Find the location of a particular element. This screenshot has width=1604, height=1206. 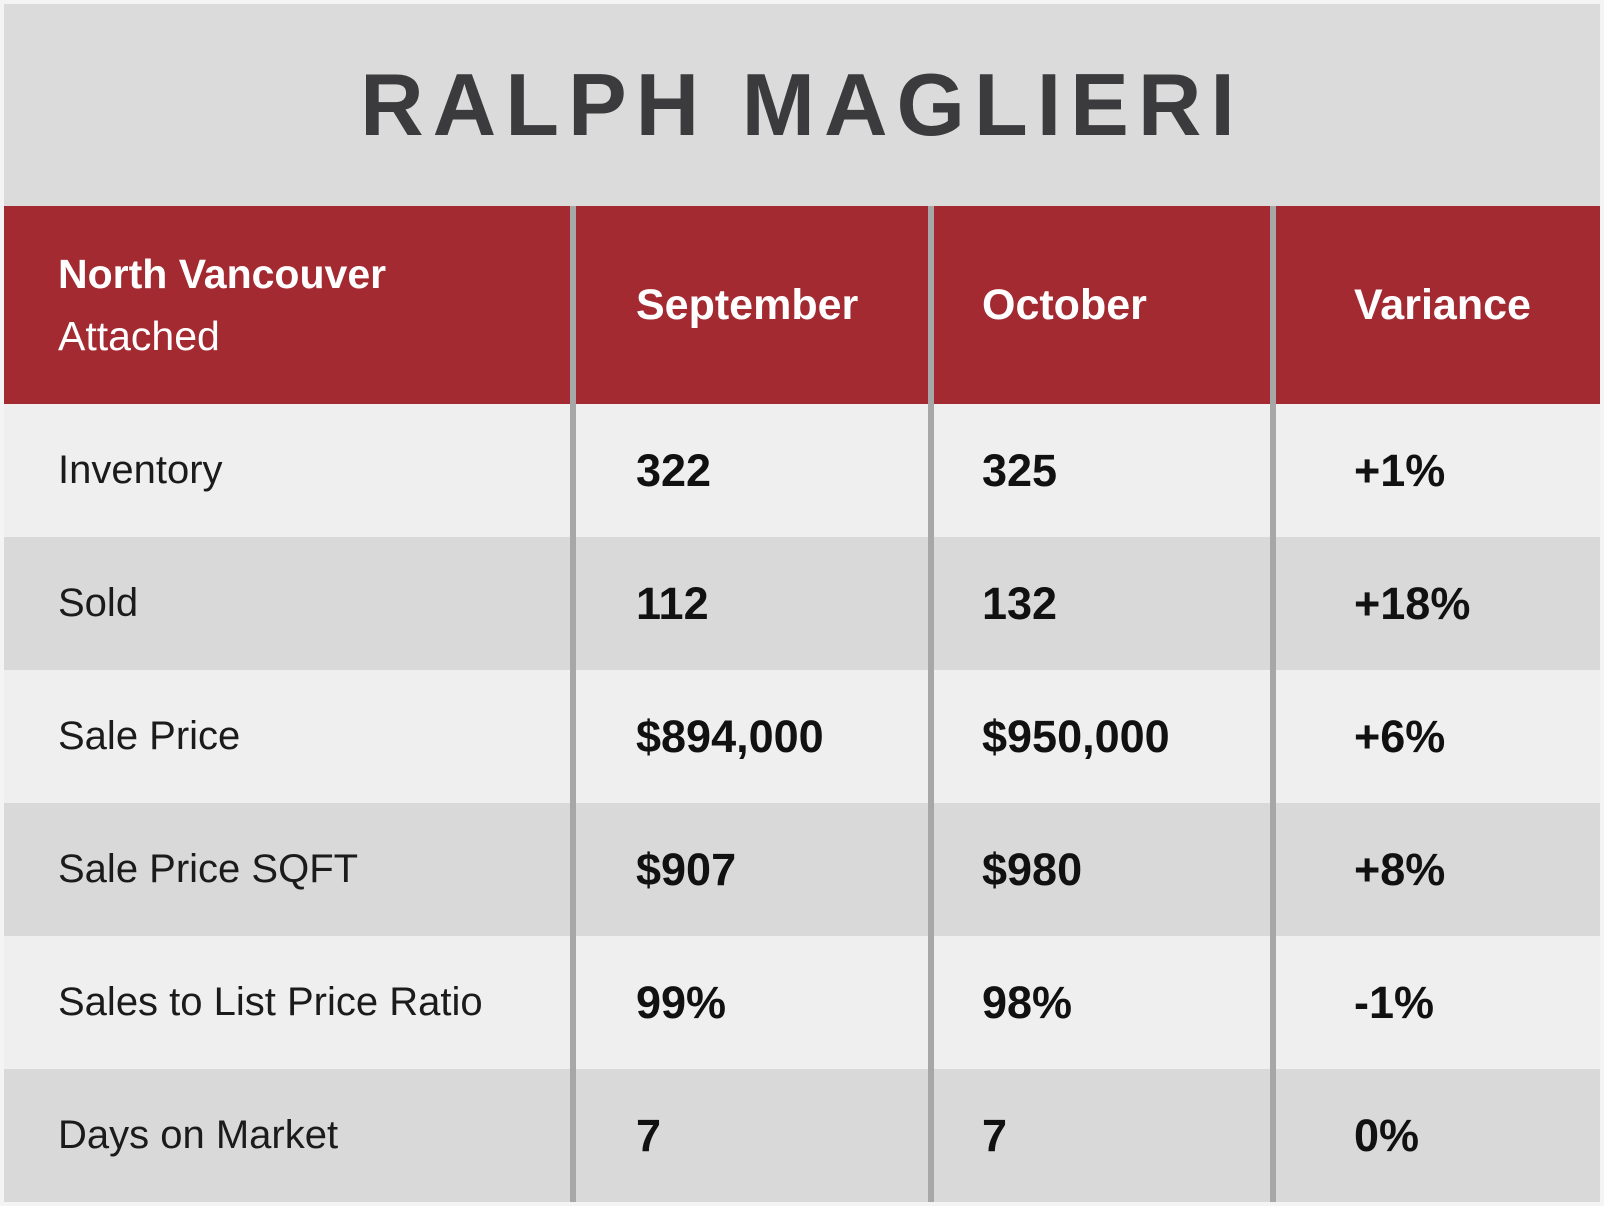

row-label: Sale Price is located at coordinates (149, 736).